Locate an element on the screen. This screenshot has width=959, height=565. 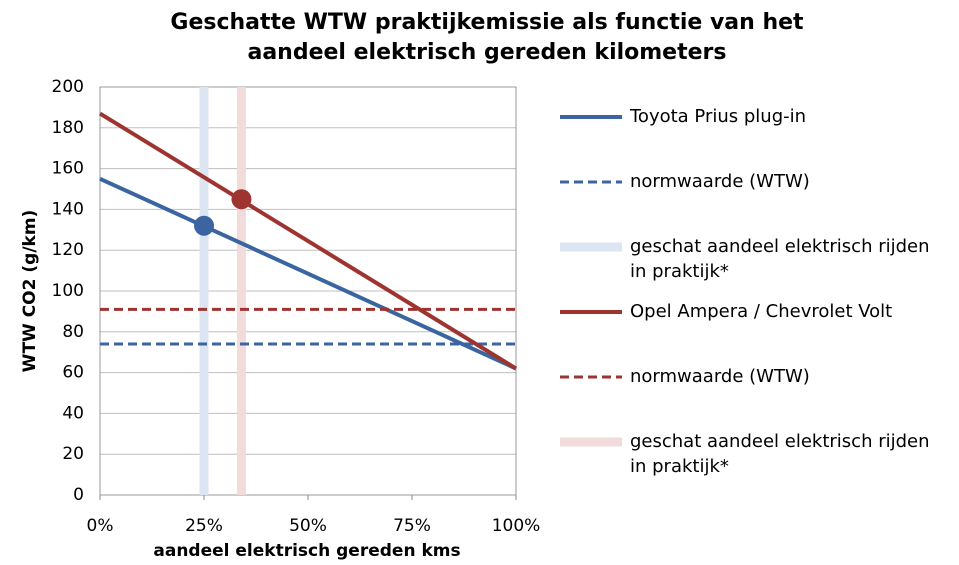
x-tick-label: 50% is located at coordinates (308, 526).